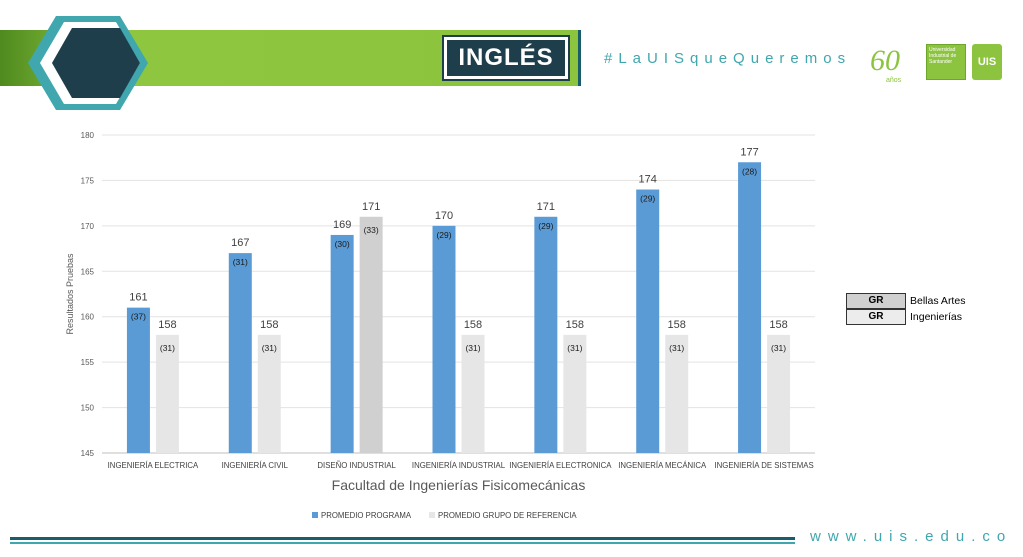  I want to click on data-label-count: (37), so click(138, 317).